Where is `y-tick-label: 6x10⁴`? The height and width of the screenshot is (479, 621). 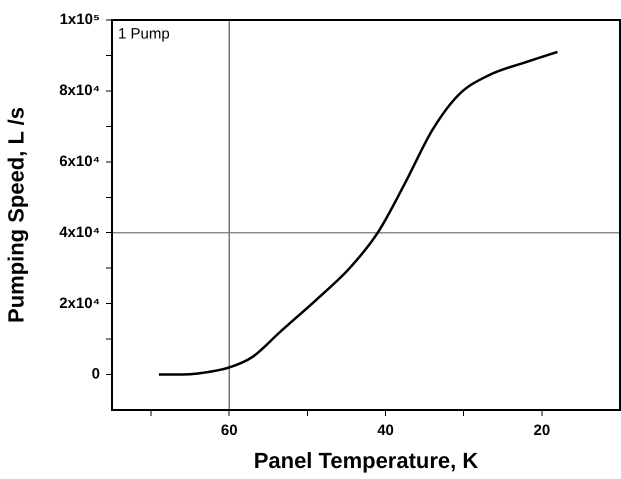
y-tick-label: 6x10⁴ is located at coordinates (79, 161).